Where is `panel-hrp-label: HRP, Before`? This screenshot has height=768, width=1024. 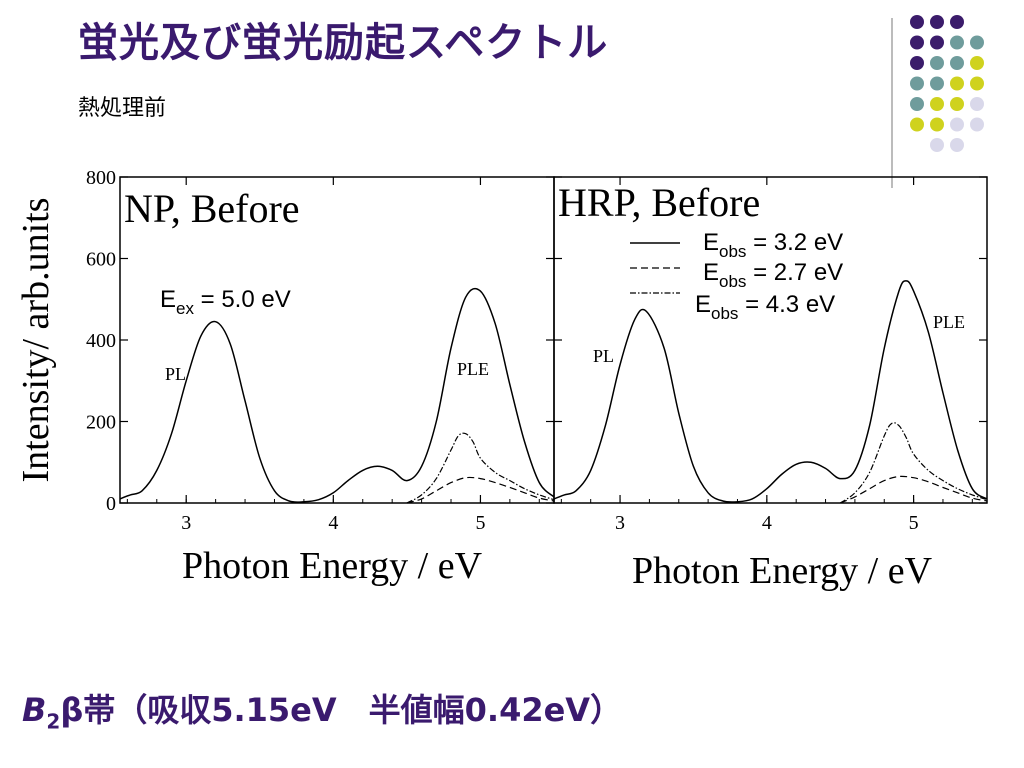
panel-hrp-label: HRP, Before is located at coordinates (659, 202).